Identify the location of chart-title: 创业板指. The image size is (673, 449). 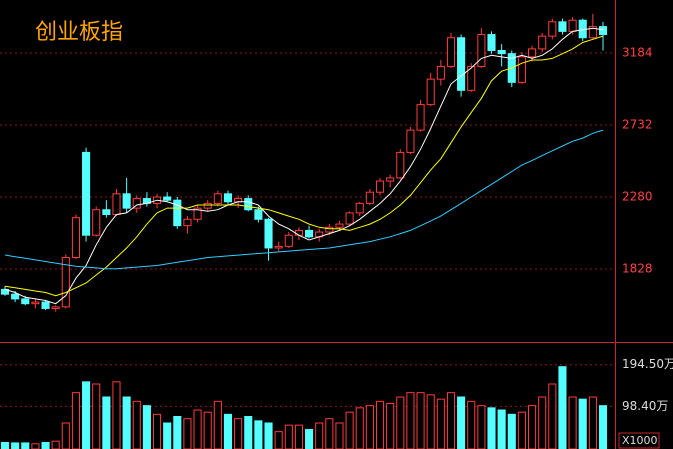
(79, 32).